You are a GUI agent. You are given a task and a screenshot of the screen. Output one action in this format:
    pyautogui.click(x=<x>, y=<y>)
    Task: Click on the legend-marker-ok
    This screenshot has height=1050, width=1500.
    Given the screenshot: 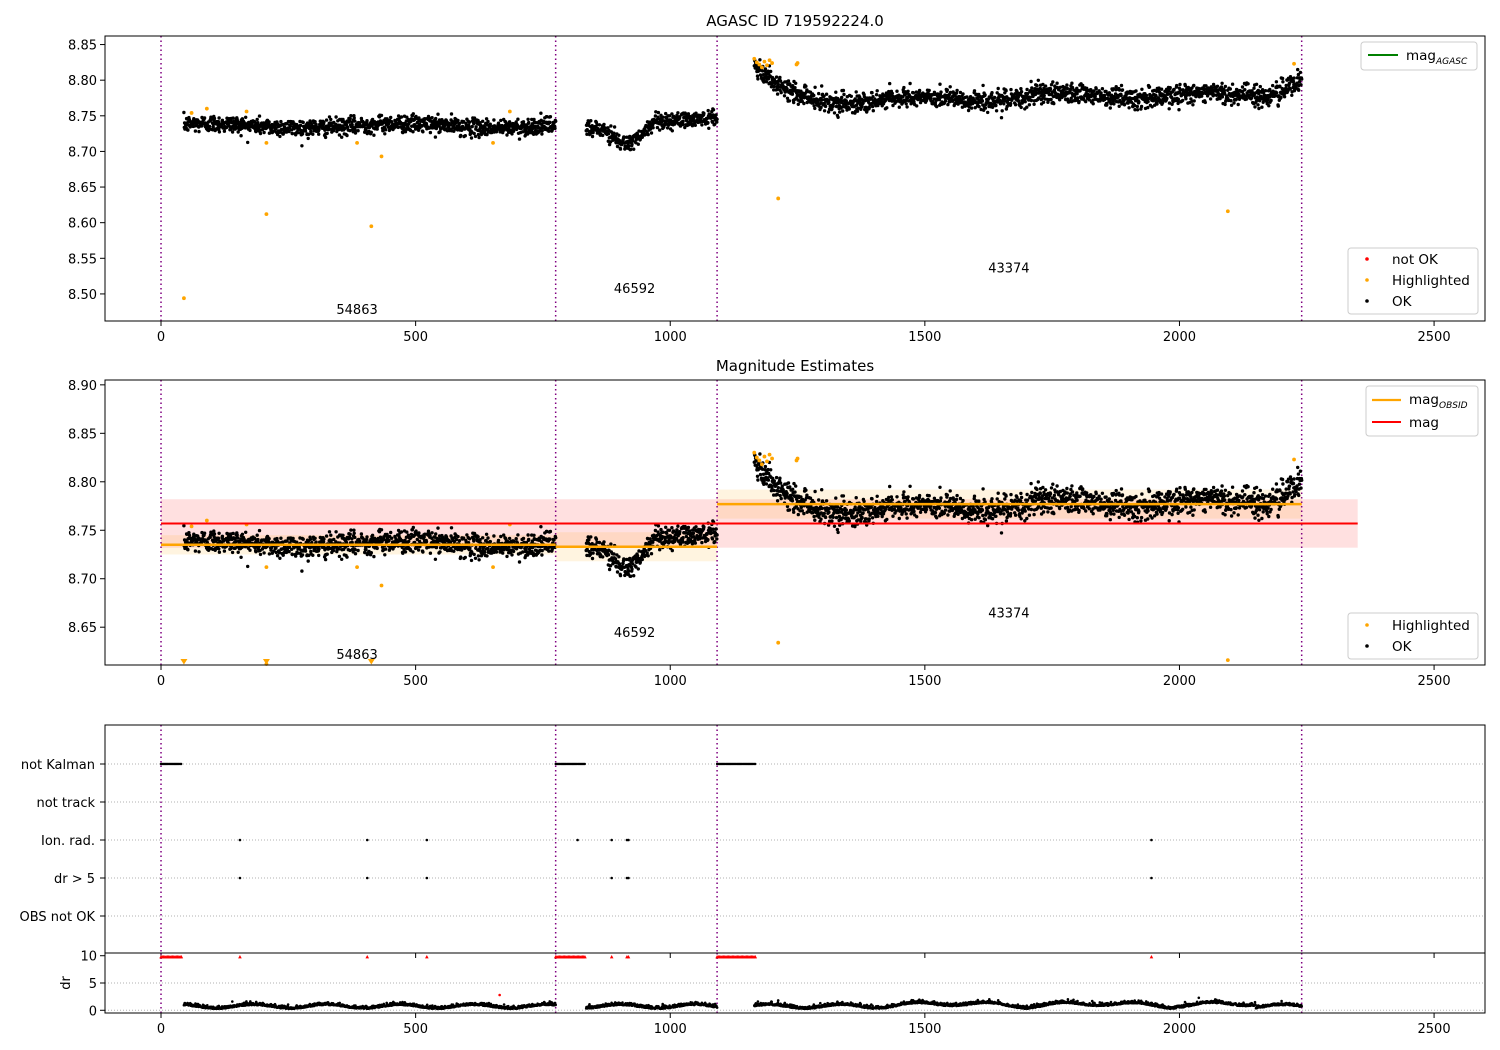 What is the action you would take?
    pyautogui.click(x=1367, y=301)
    